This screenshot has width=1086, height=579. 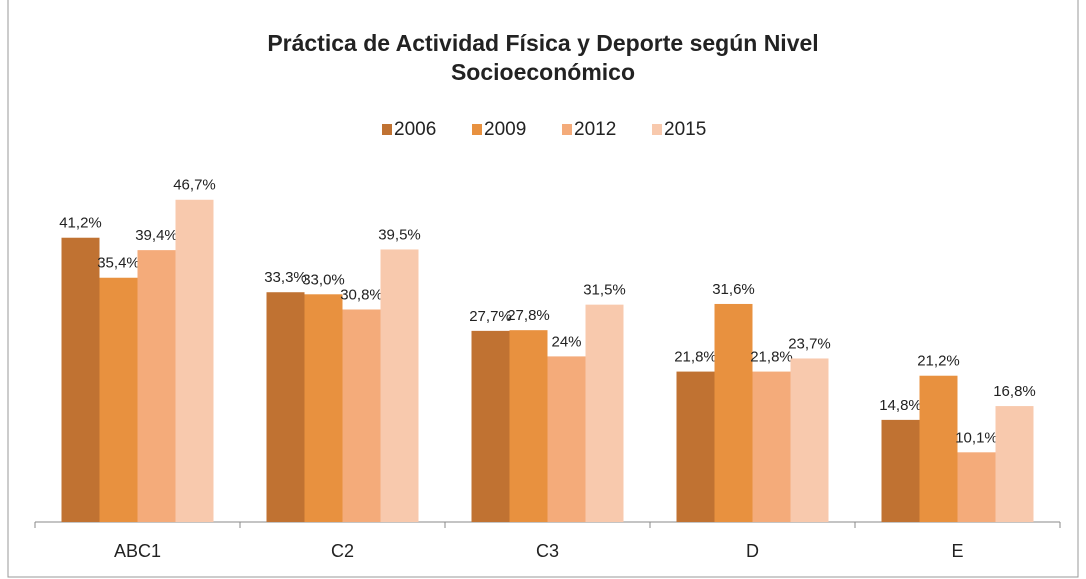 What do you see at coordinates (900, 405) in the screenshot?
I see `data-label: 14,8%` at bounding box center [900, 405].